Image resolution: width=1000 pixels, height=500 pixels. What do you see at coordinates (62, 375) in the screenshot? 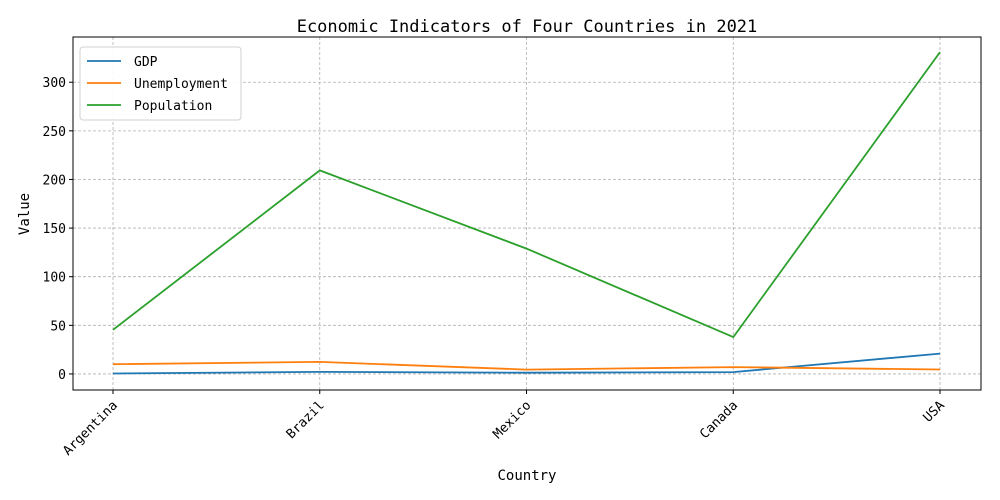
I see `y-tick-label: 0` at bounding box center [62, 375].